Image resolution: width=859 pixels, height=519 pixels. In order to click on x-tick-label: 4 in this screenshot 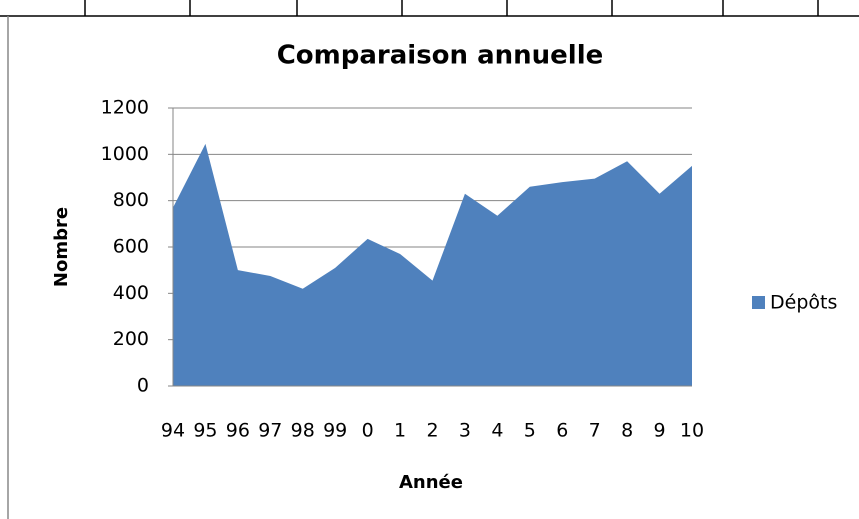, I will do `click(497, 431)`.